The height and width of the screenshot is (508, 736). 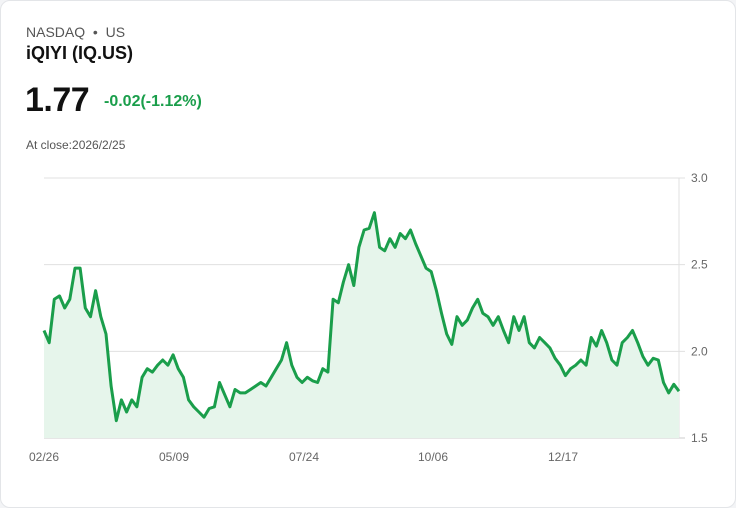 I want to click on svg-text: 1.5, so click(x=699, y=438).